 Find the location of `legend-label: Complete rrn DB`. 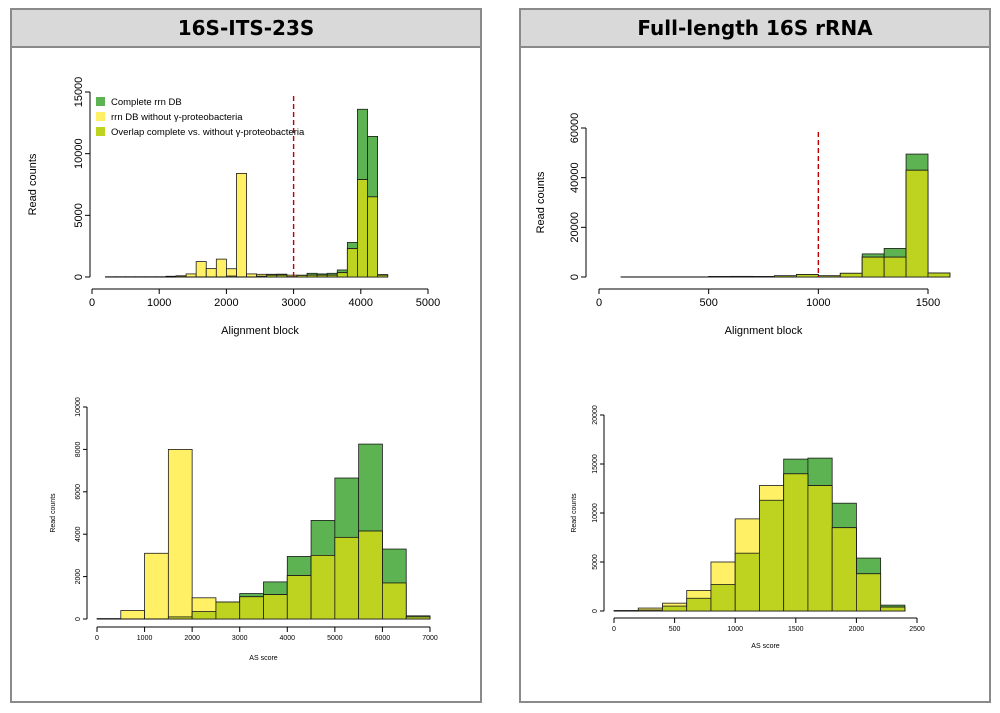

legend-label: Complete rrn DB is located at coordinates (146, 102).